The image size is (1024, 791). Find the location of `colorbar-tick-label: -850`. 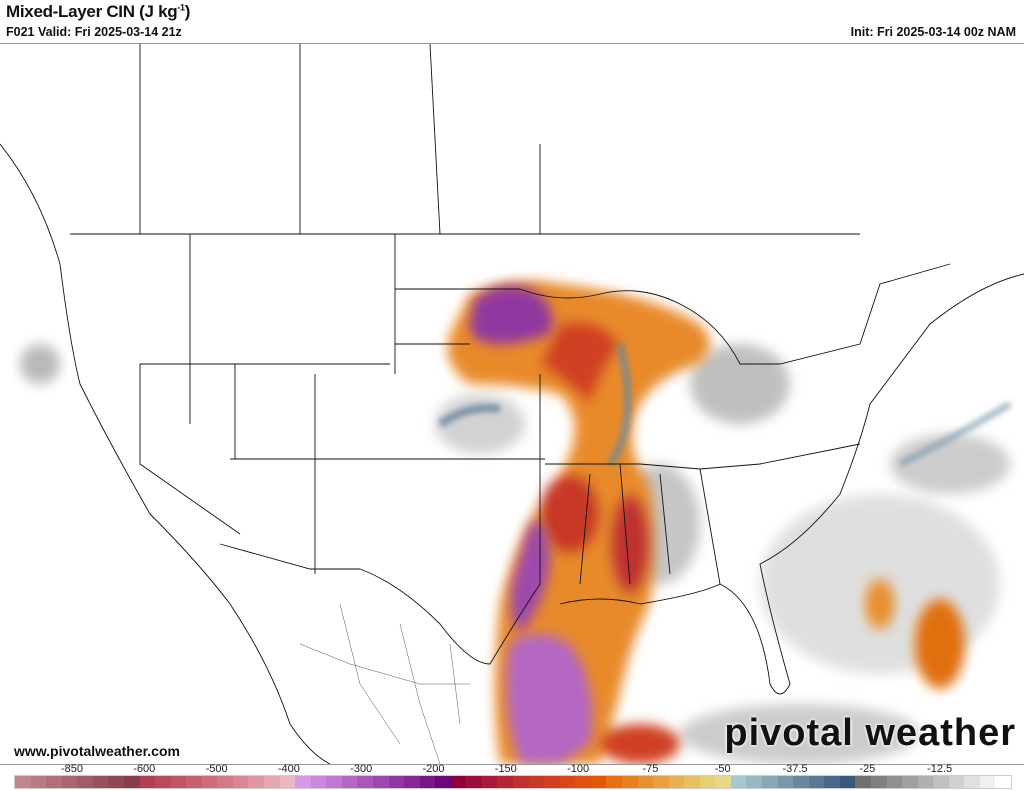

colorbar-tick-label: -850 is located at coordinates (72, 769).